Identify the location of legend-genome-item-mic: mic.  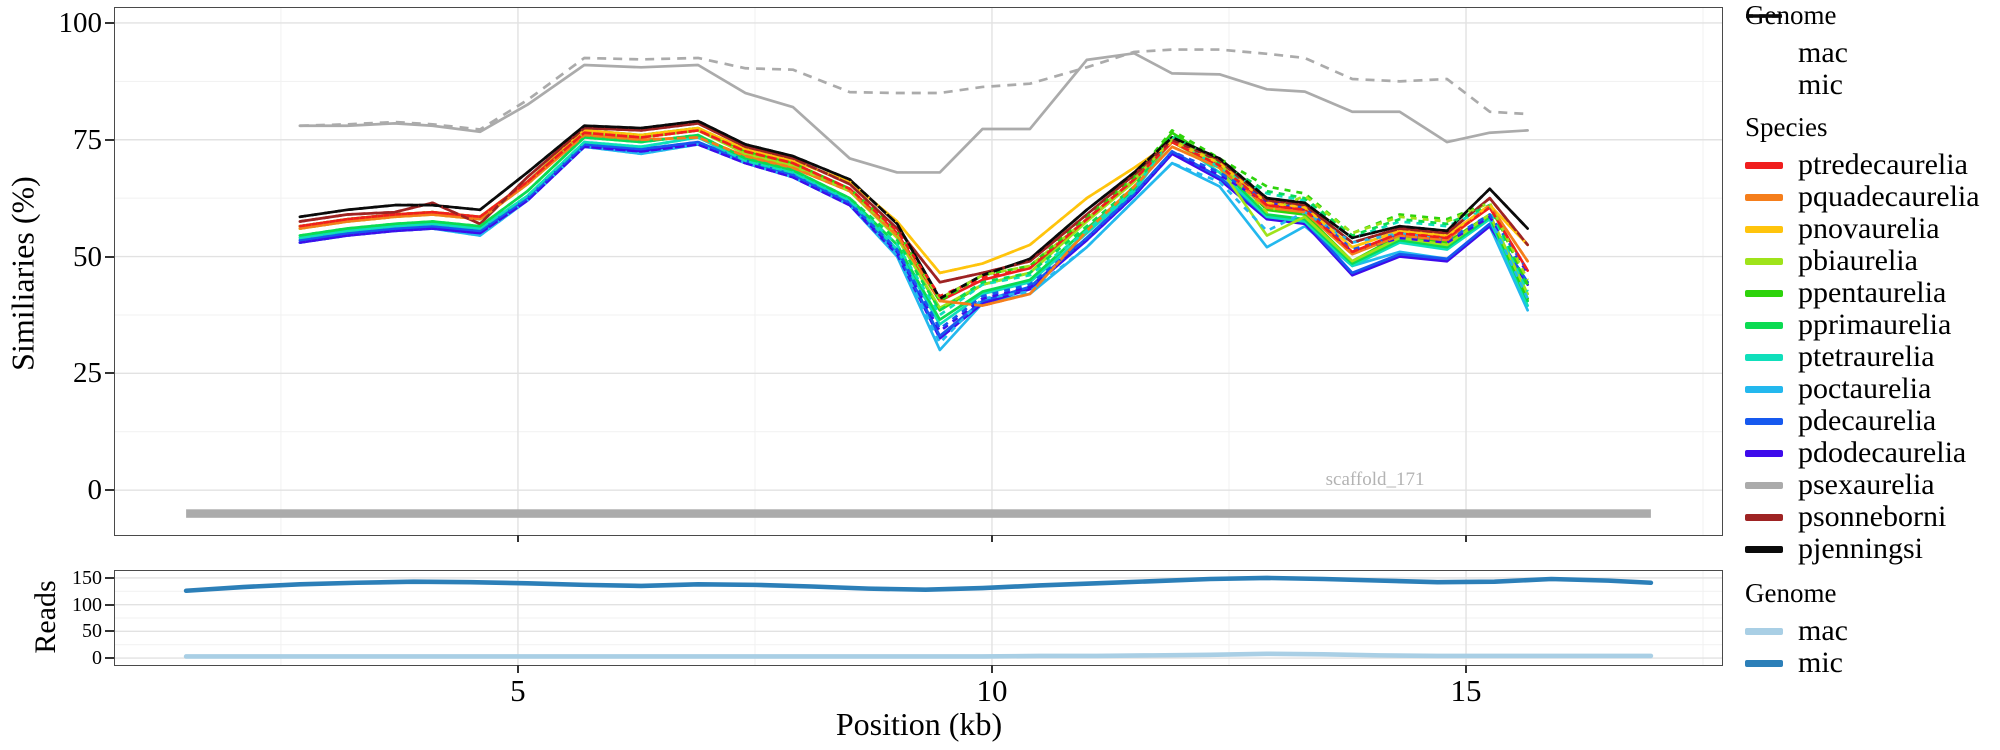
(1796, 57).